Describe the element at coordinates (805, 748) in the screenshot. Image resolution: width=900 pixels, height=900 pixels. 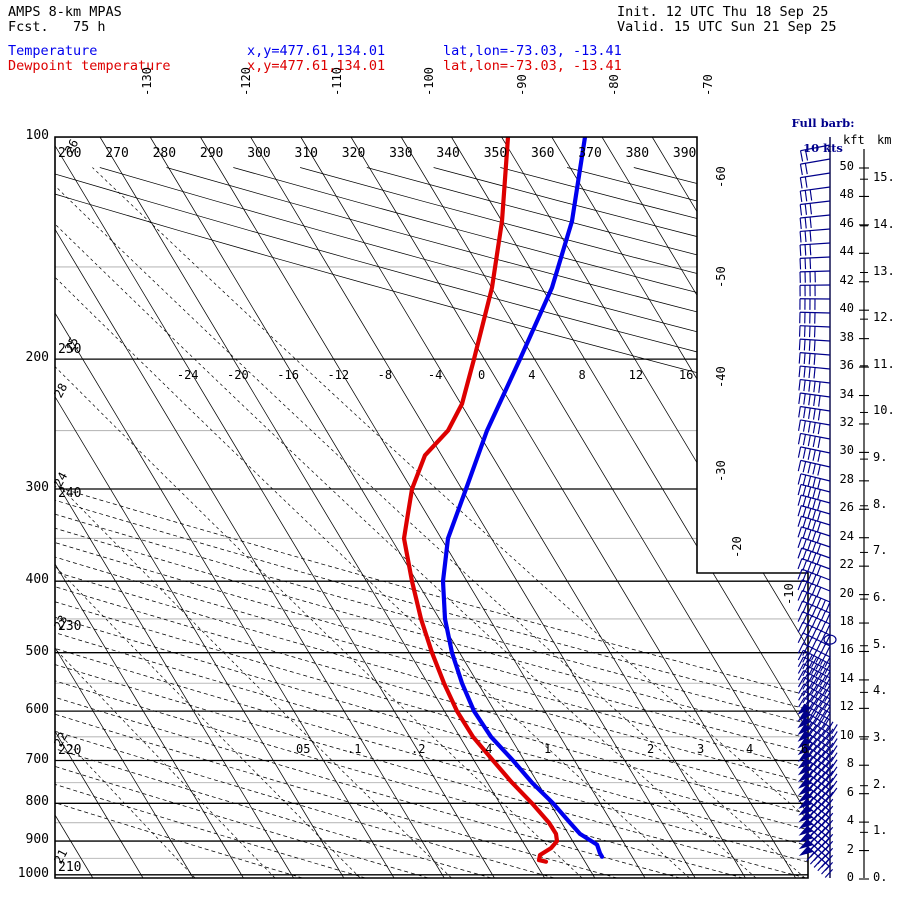
I see `mixing-ratio-tick-6: 6` at that location.